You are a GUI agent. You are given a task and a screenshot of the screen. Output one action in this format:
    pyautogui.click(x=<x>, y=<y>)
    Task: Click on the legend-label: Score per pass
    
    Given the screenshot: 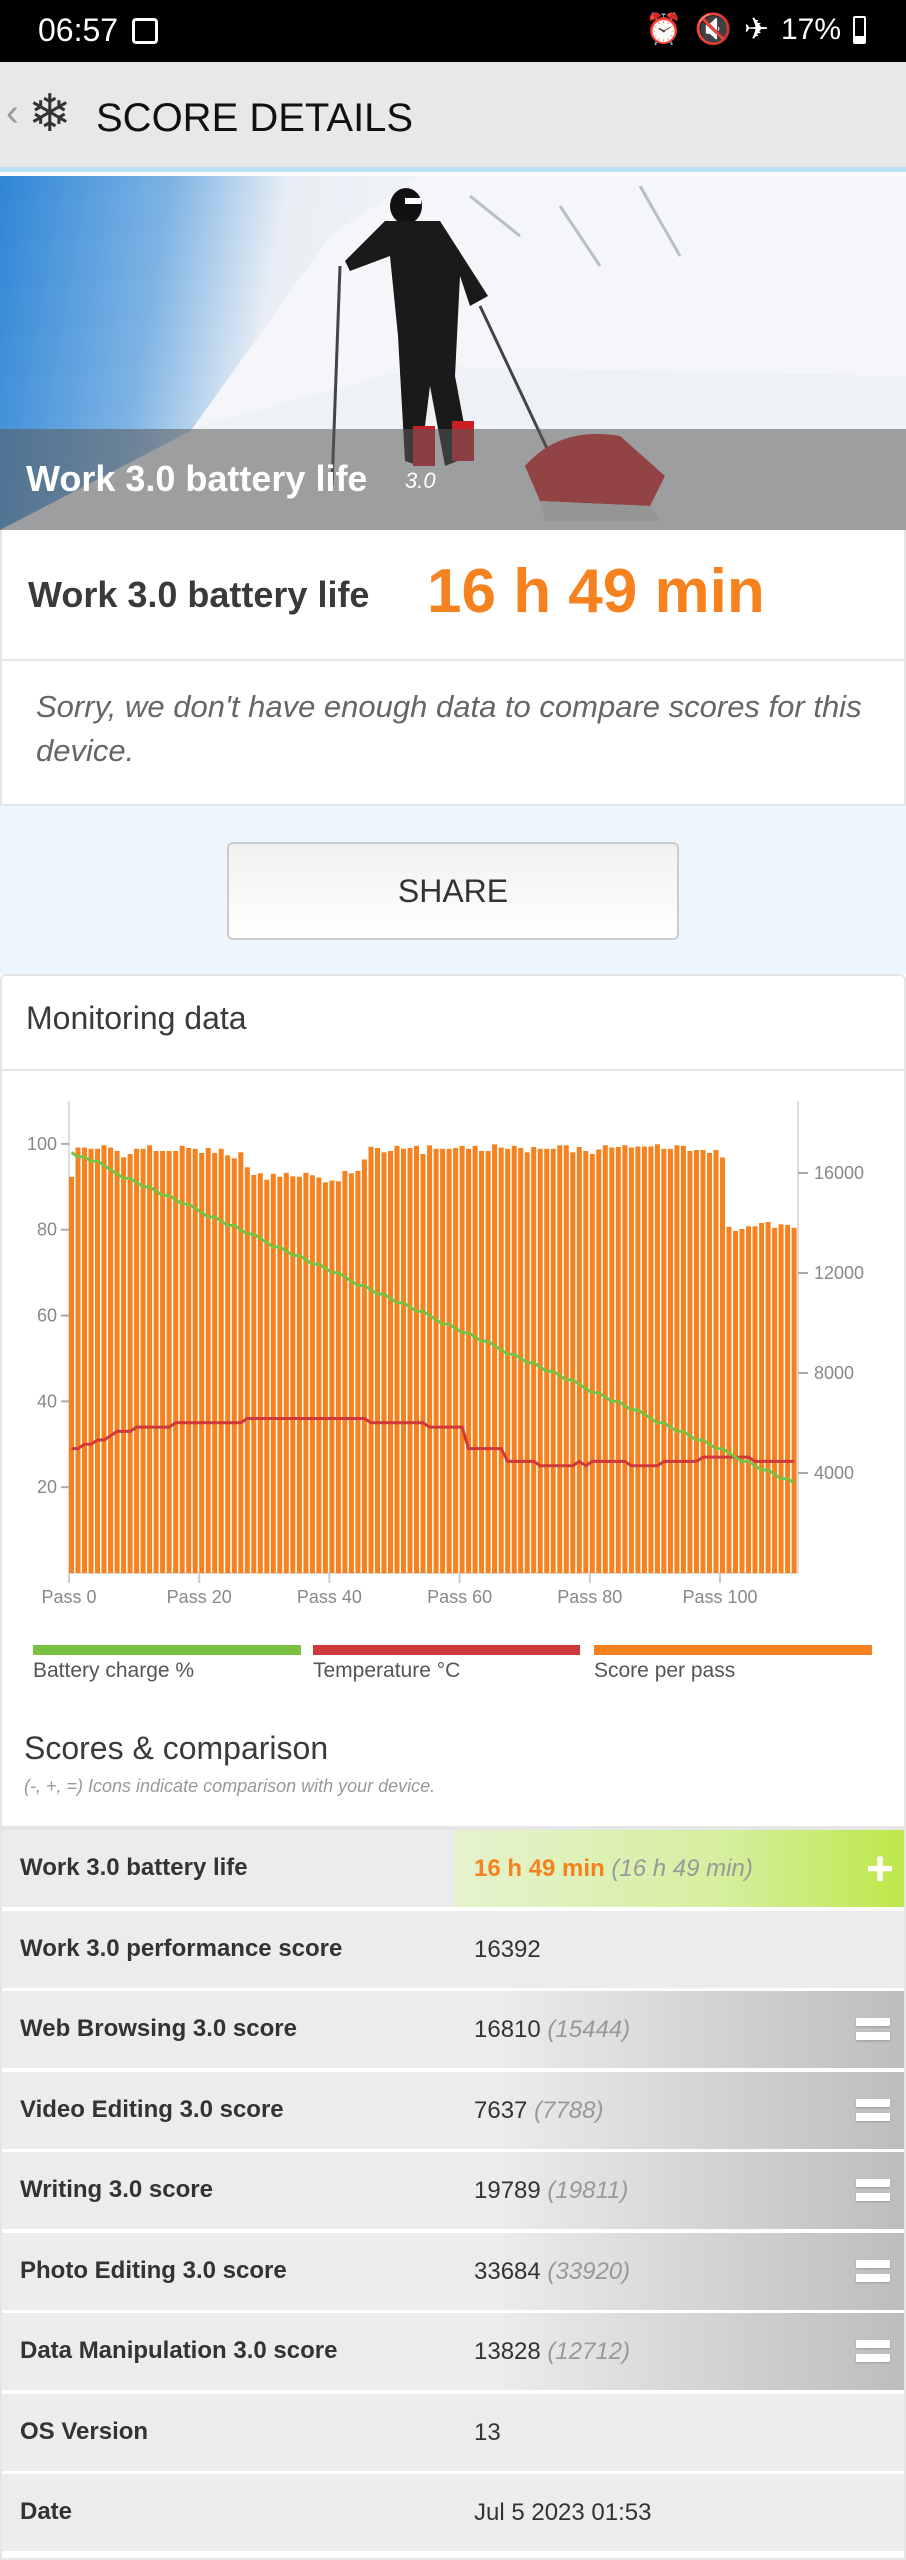 What is the action you would take?
    pyautogui.click(x=665, y=1670)
    